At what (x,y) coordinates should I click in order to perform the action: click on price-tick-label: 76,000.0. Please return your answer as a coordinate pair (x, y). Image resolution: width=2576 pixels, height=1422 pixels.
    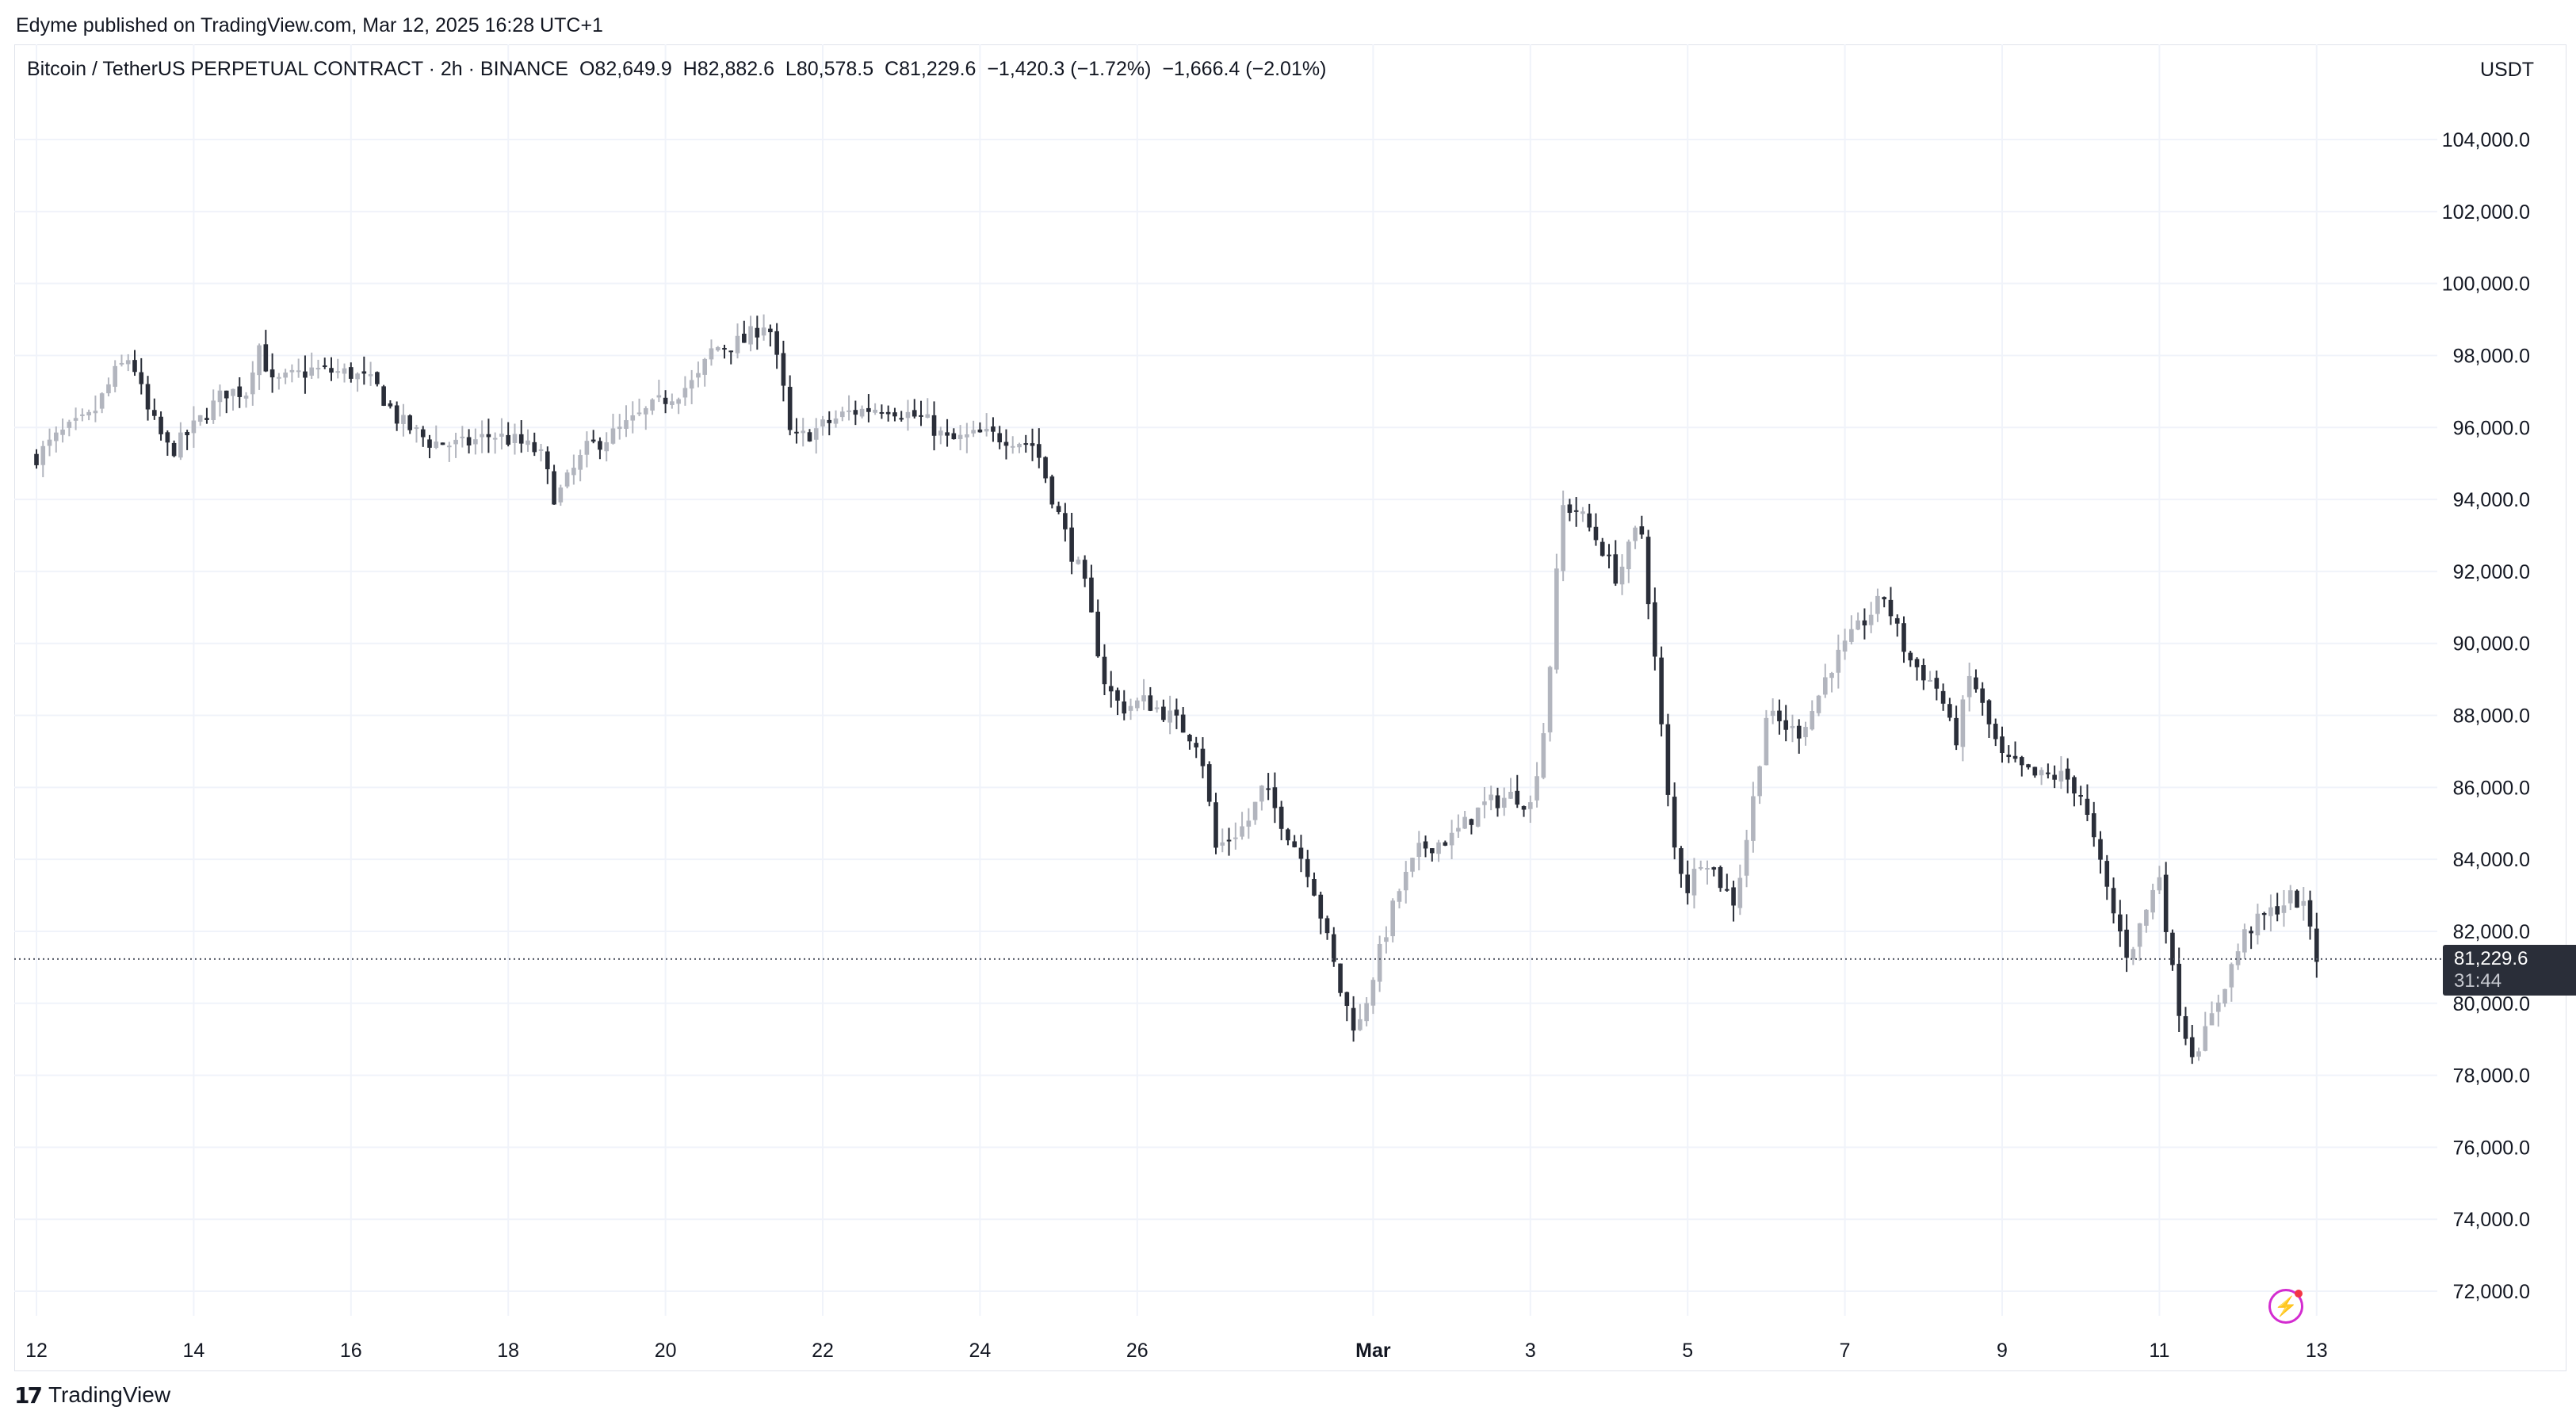
    Looking at the image, I should click on (2491, 1148).